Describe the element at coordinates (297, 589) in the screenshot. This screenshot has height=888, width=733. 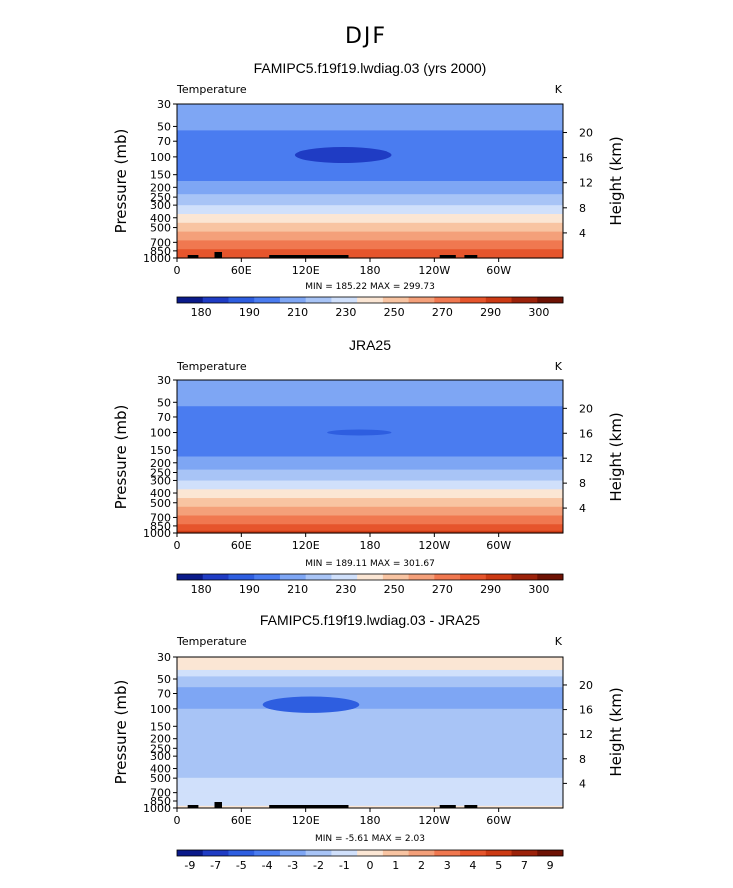
I see `panel-2-colorbar-label-2: 210` at that location.